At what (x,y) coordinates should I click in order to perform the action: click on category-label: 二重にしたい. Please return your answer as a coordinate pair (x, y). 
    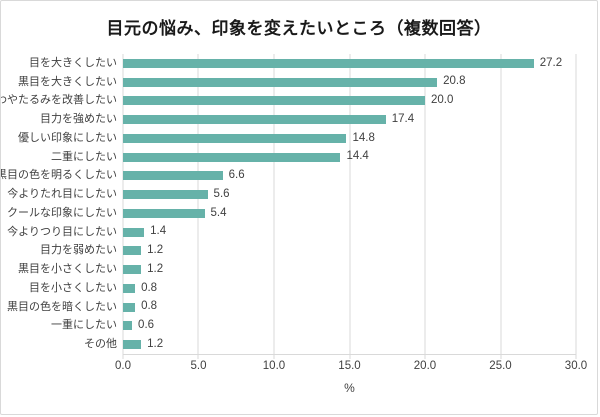
    Looking at the image, I should click on (84, 156).